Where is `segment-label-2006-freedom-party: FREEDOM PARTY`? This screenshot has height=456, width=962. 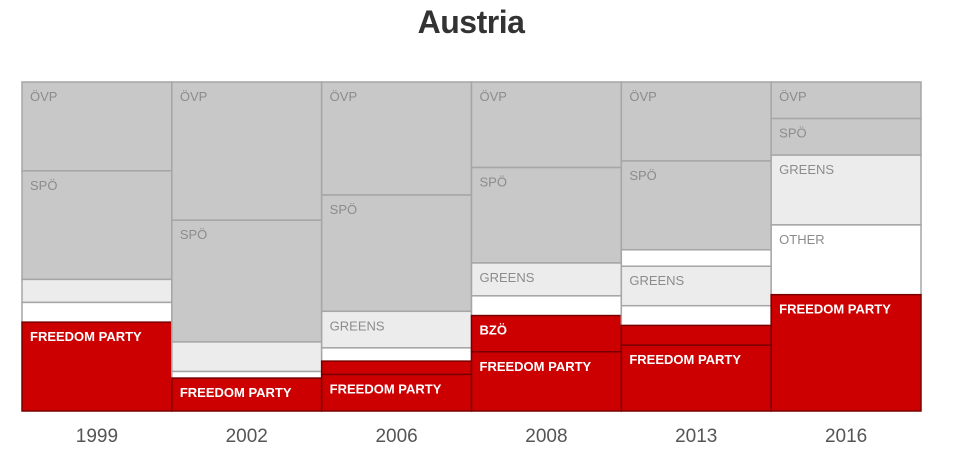 segment-label-2006-freedom-party: FREEDOM PARTY is located at coordinates (386, 388).